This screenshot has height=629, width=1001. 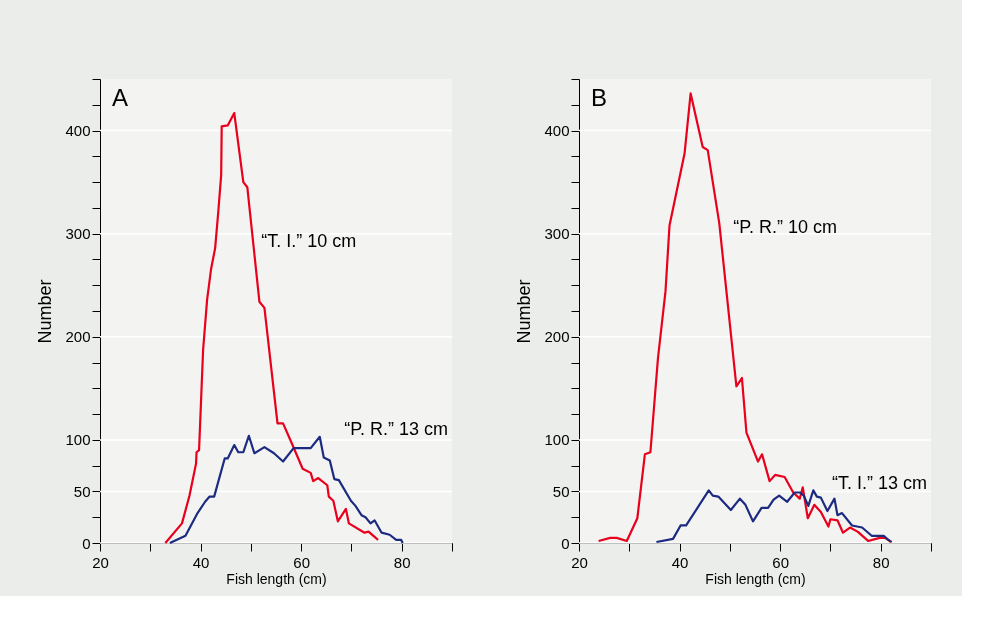 What do you see at coordinates (599, 97) in the screenshot?
I see `chart-title: B` at bounding box center [599, 97].